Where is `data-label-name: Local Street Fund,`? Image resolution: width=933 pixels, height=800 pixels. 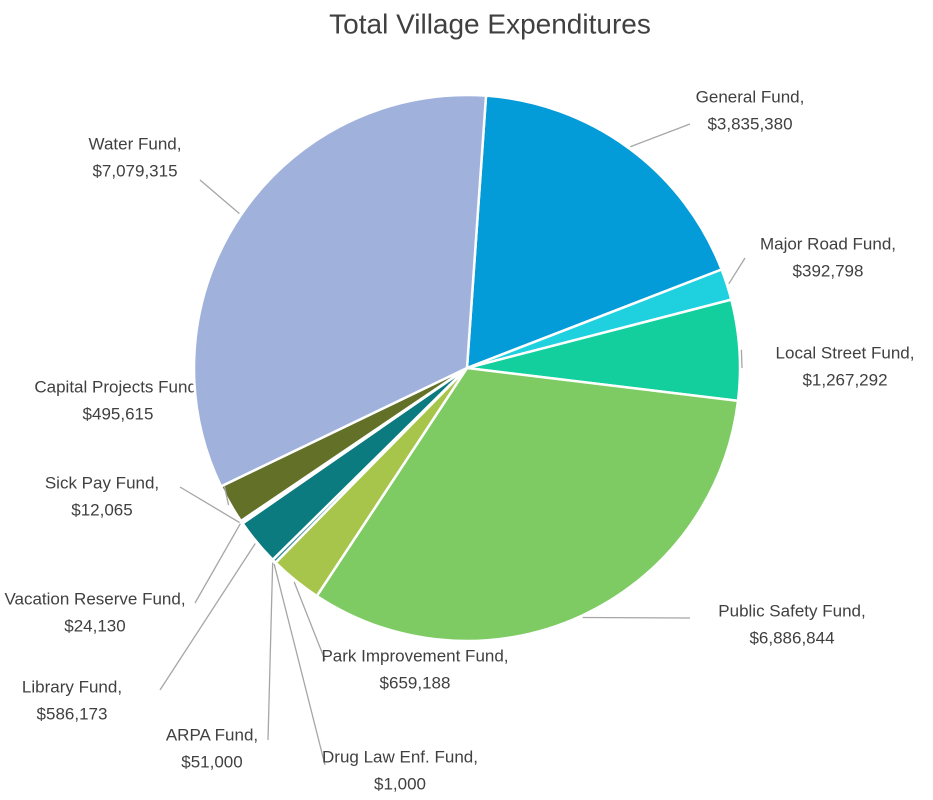
data-label-name: Local Street Fund, is located at coordinates (845, 352).